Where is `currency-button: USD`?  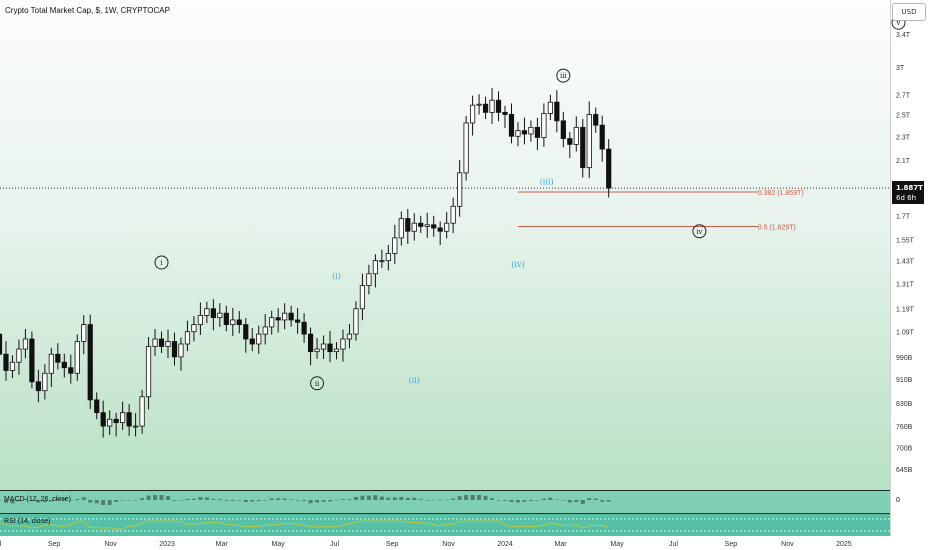
currency-button: USD is located at coordinates (909, 12).